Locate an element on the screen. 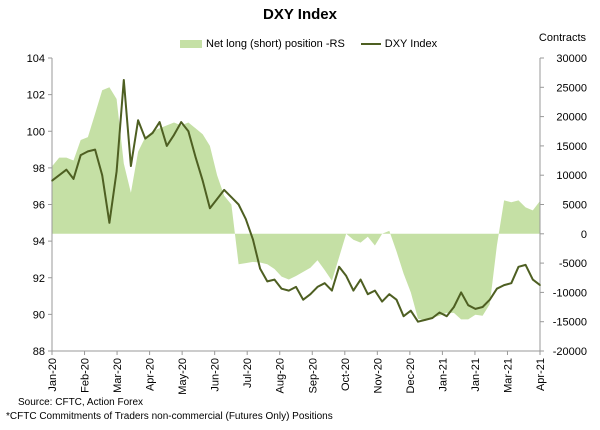 The width and height of the screenshot is (600, 430). left-tick-label: 104 is located at coordinates (36, 59).